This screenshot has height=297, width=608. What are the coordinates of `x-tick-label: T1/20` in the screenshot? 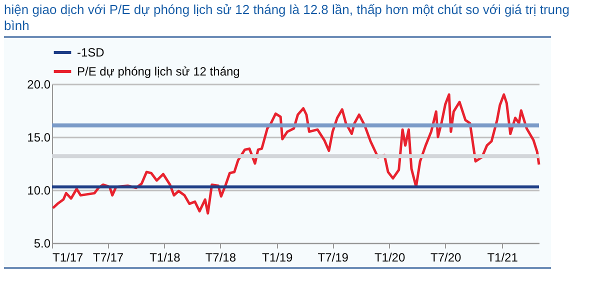 It's located at (390, 257).